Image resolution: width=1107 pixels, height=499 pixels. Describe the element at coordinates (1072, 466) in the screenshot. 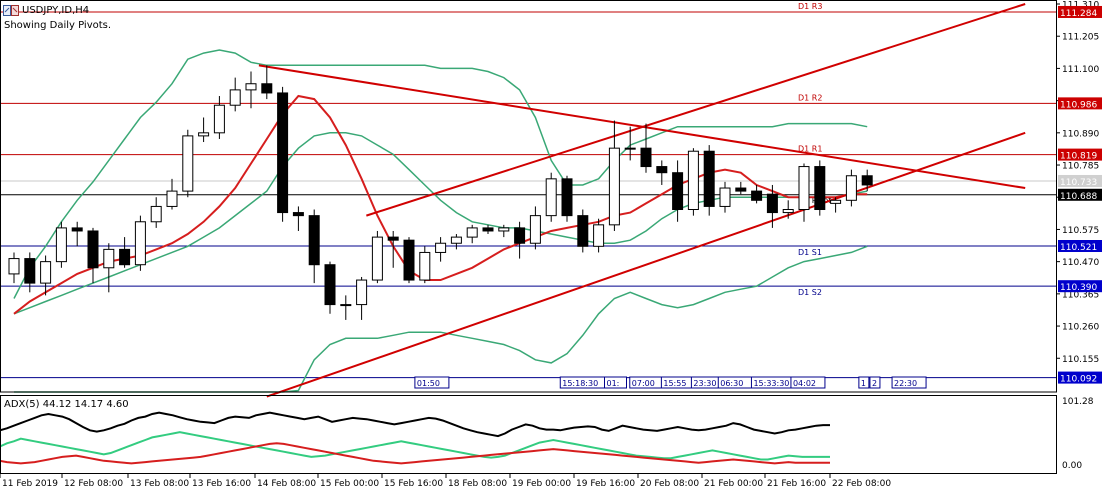

I see `adx-axis-label: 0.00` at that location.